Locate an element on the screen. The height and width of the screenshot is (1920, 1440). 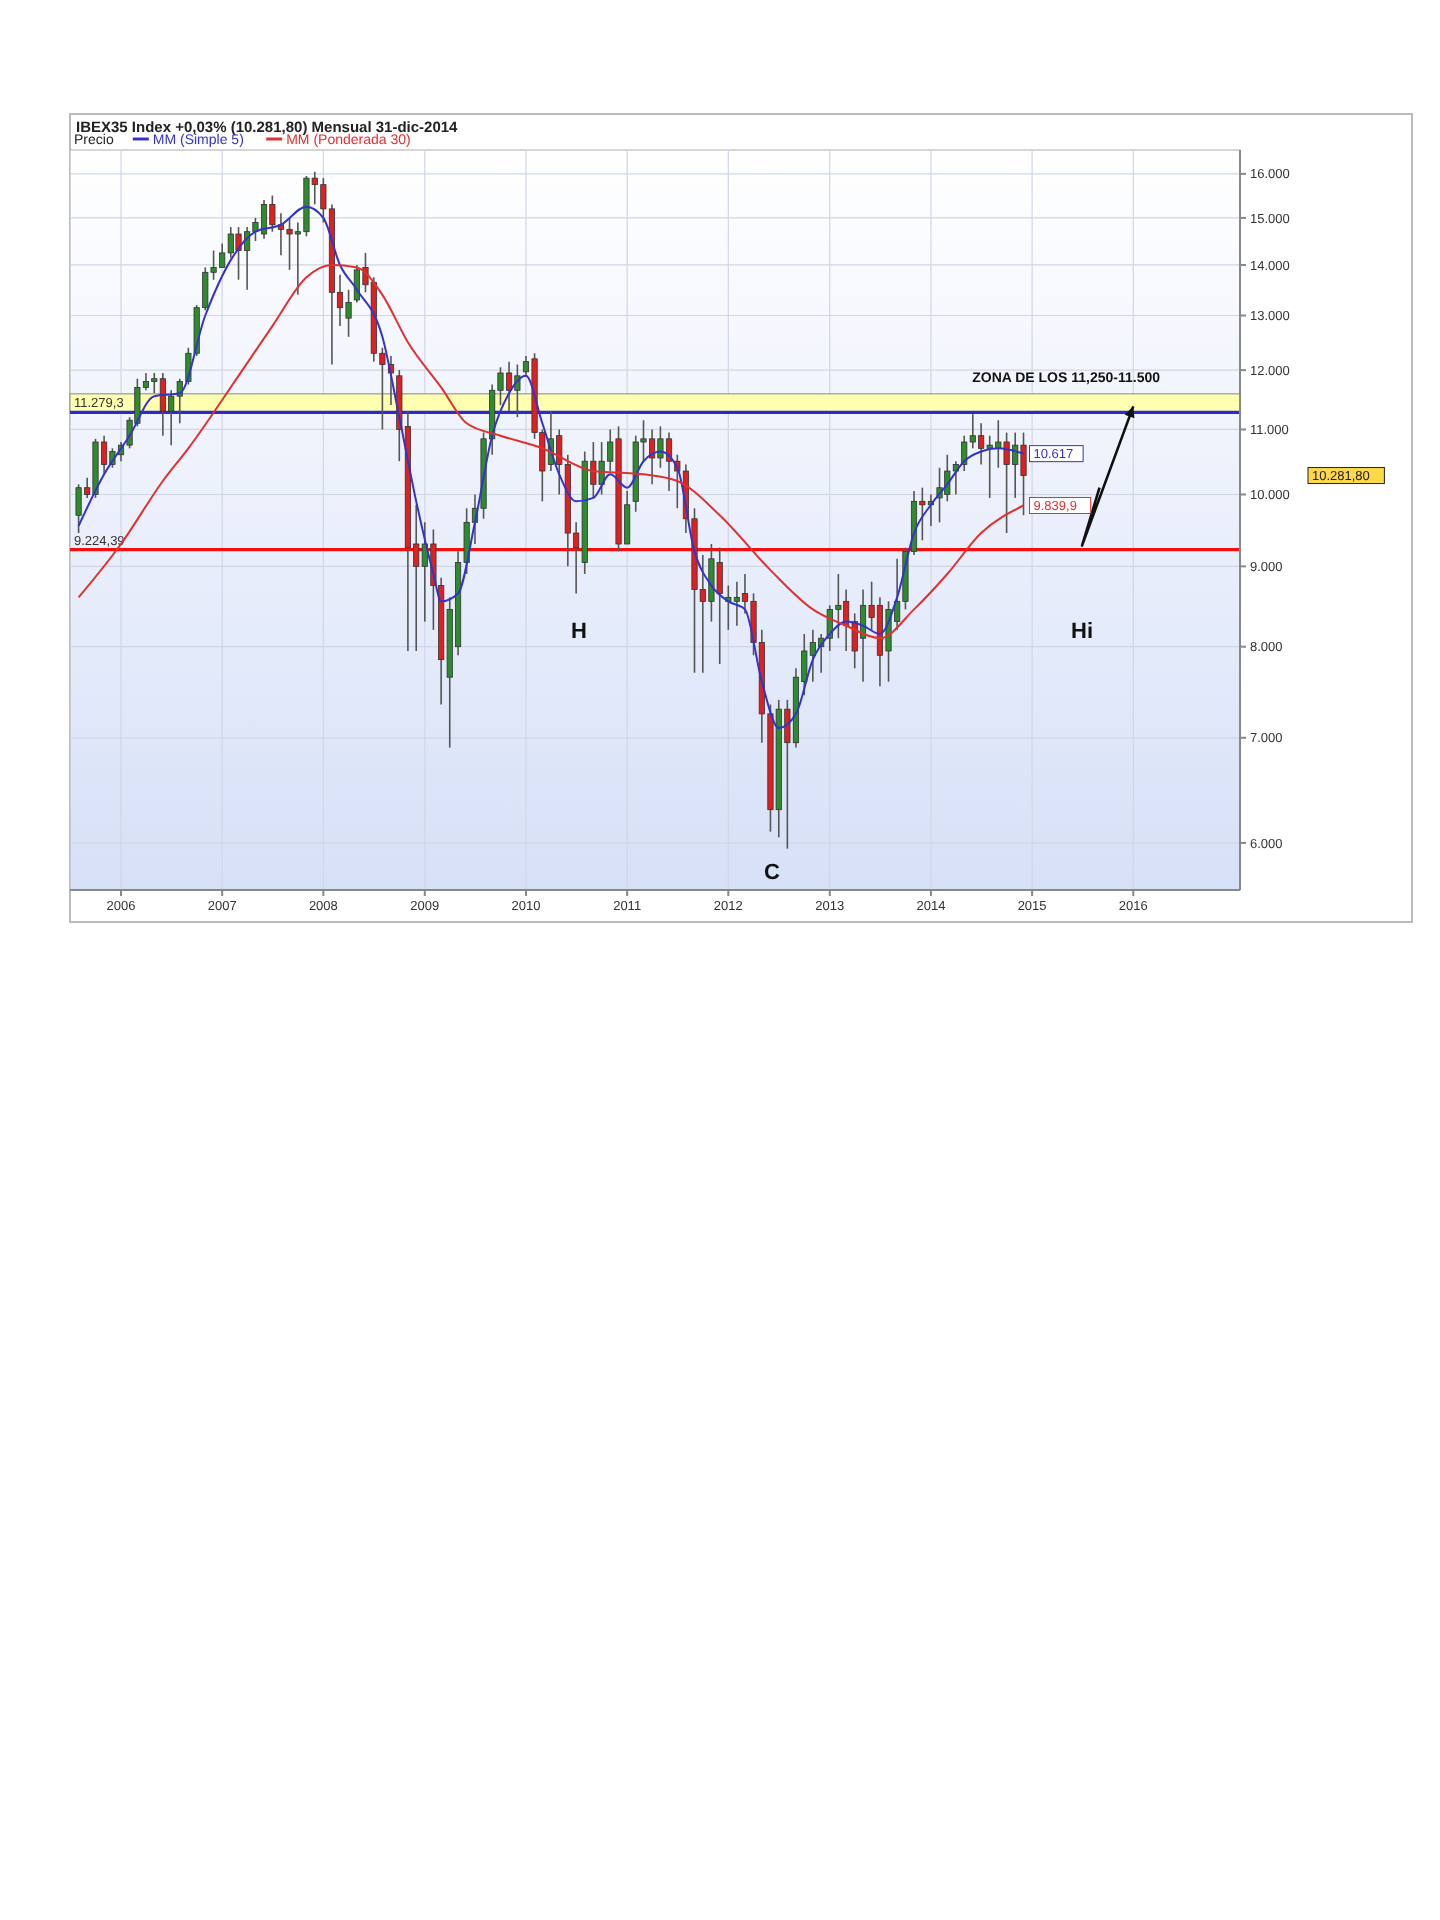
annotation: Hi is located at coordinates (1082, 632).